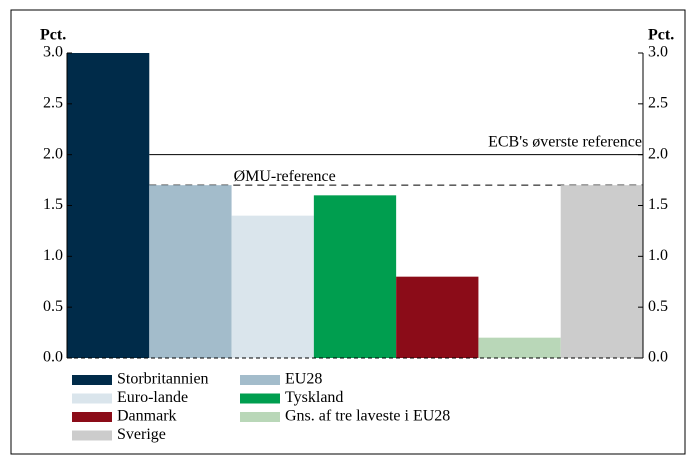 Image resolution: width=694 pixels, height=461 pixels. Describe the element at coordinates (661, 35) in the screenshot. I see `y2-axis-label: Pct.` at that location.